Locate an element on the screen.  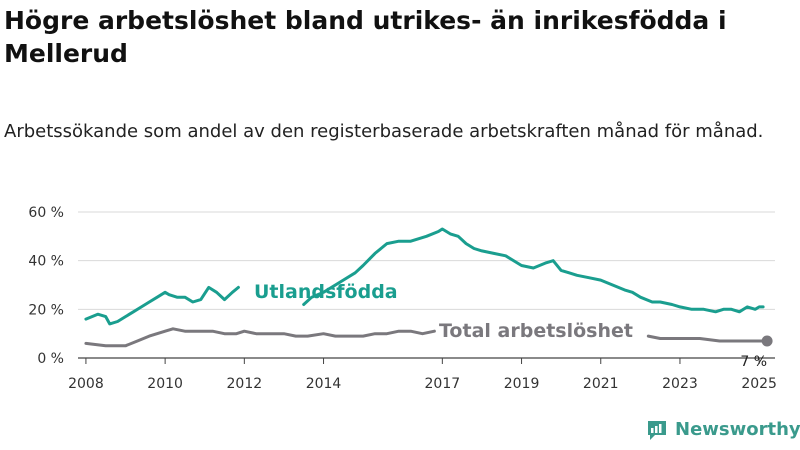
x-tick-label: 2021 is located at coordinates (601, 384).